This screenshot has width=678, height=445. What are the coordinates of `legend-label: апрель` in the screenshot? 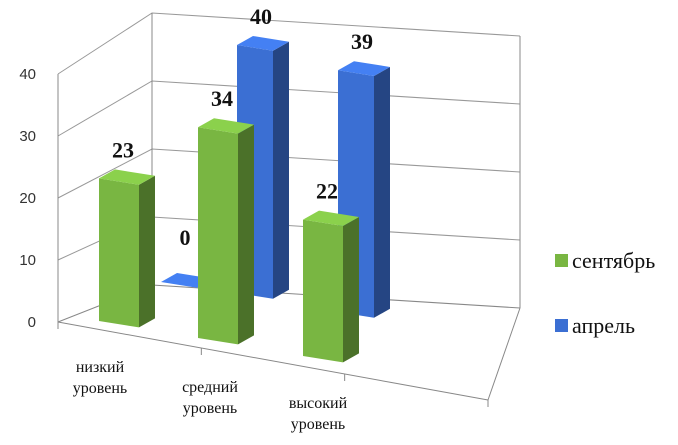 It's located at (603, 325).